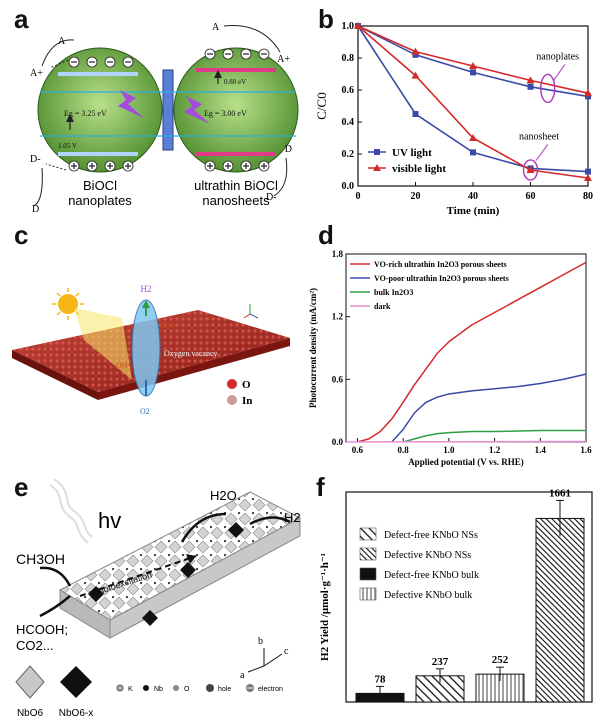 This screenshot has width=600, height=726. What do you see at coordinates (98, 74) in the screenshot?
I see `cb-left` at bounding box center [98, 74].